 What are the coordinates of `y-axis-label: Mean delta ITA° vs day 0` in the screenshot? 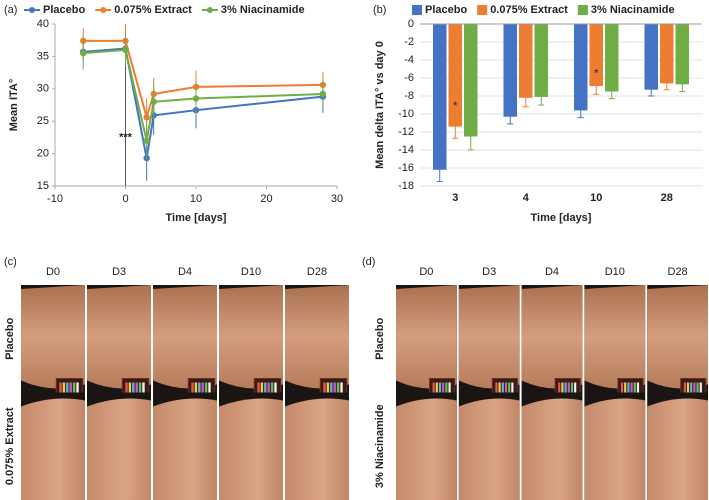 It's located at (380, 105).